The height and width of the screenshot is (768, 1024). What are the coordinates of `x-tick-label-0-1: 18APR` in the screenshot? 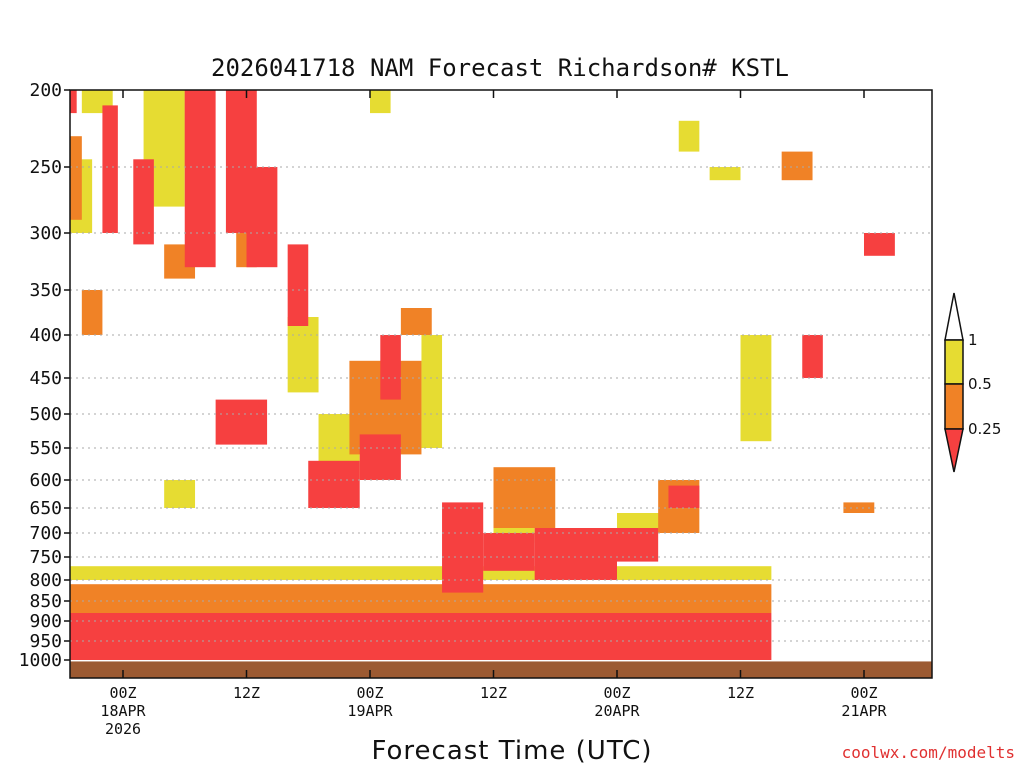 It's located at (123, 711).